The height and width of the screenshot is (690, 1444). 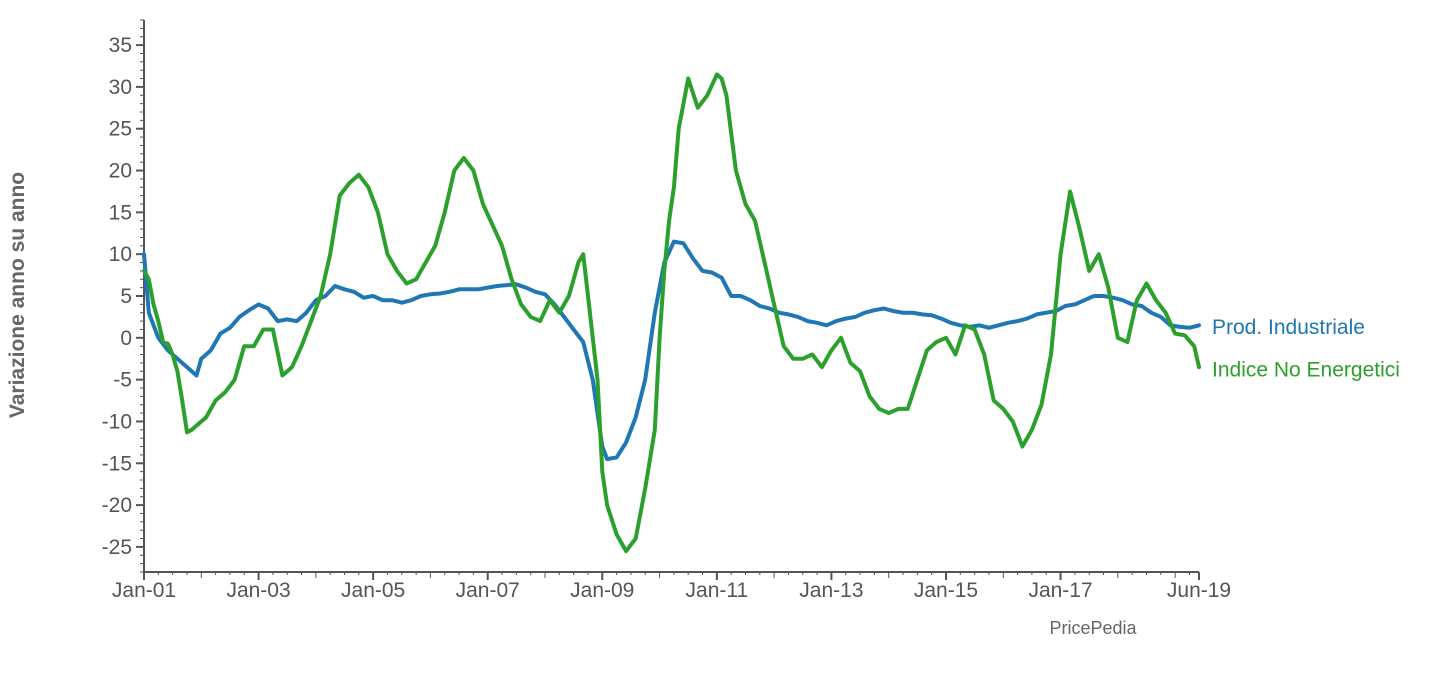 I want to click on x-tick-label: Jun-19, so click(x=1199, y=590).